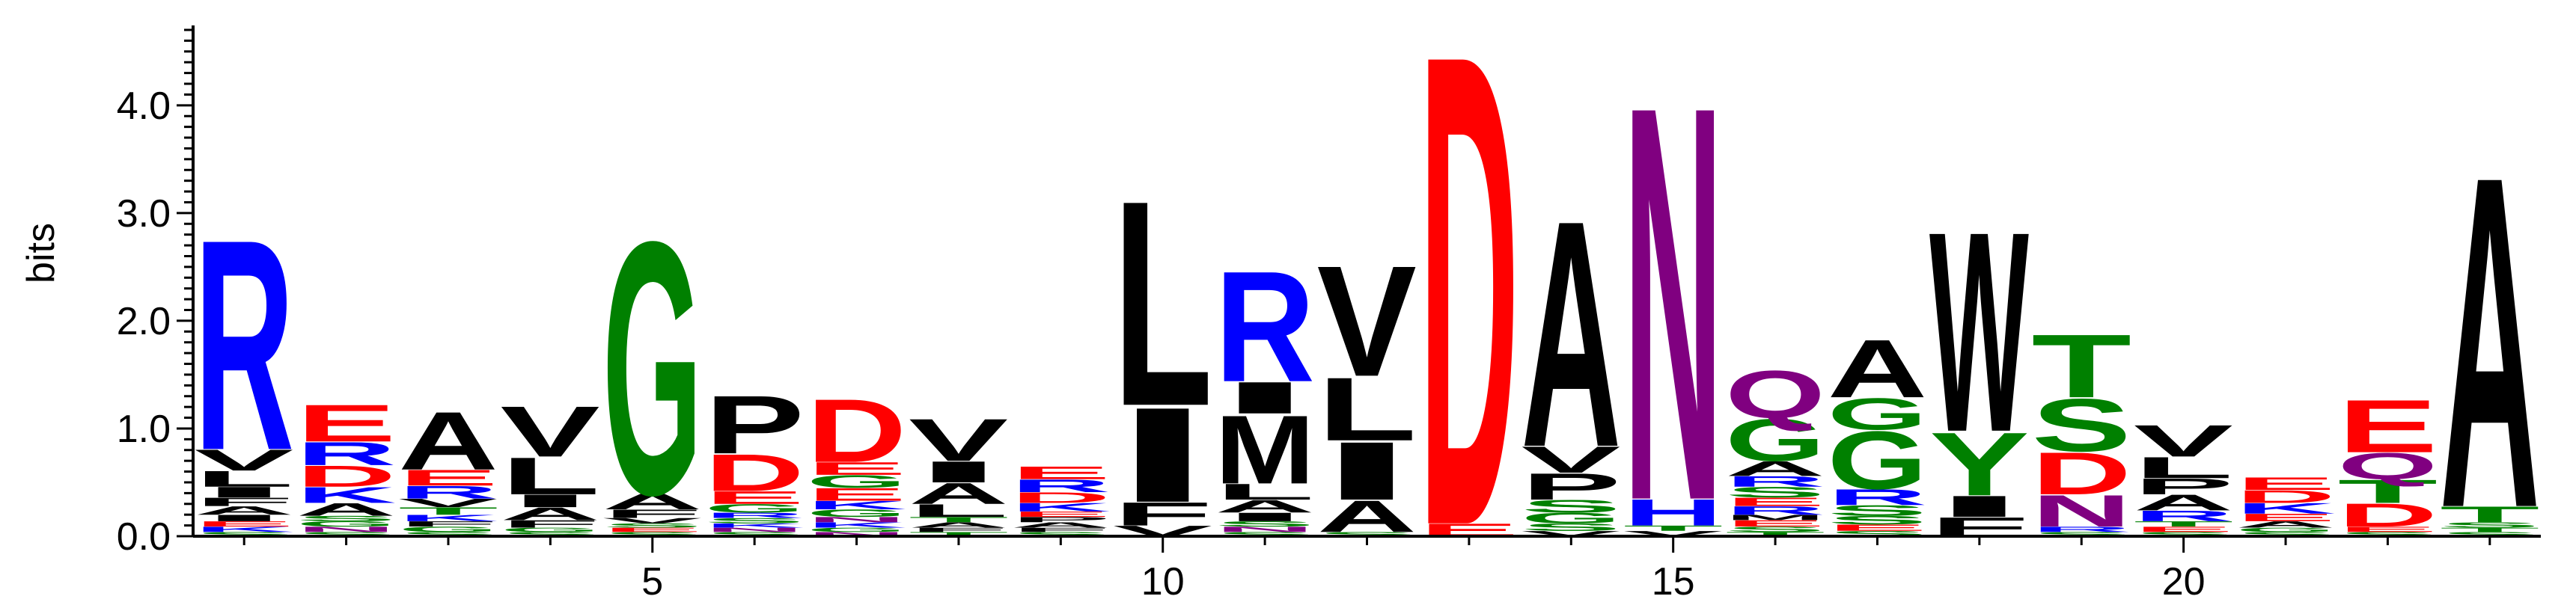  I want to click on logo-letter-Y: Y, so click(1980, 465).